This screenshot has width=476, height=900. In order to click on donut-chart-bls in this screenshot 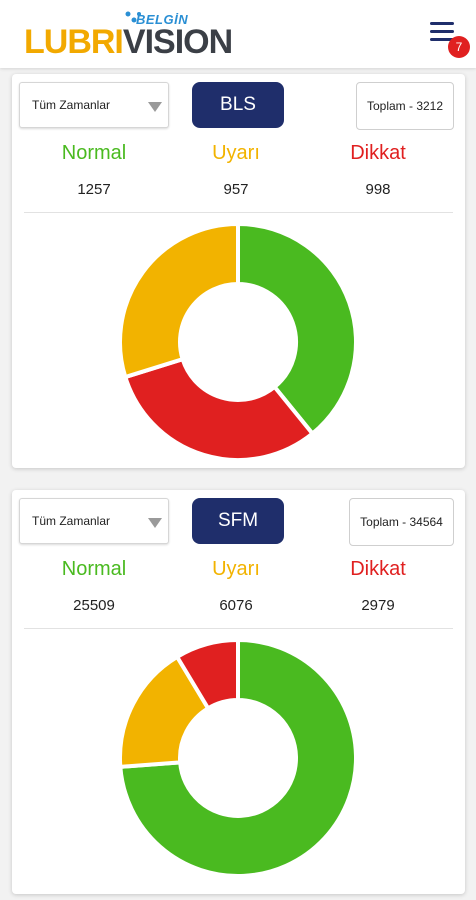, I will do `click(238, 341)`.